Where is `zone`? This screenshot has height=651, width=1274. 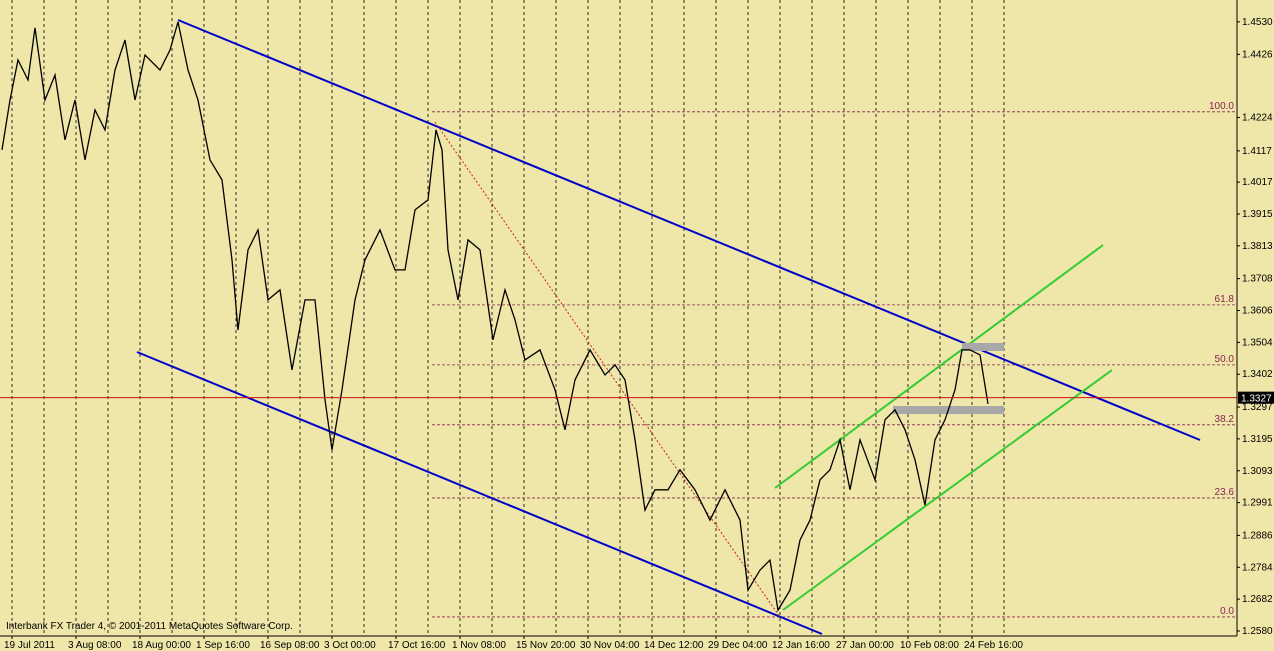 zone is located at coordinates (983, 347).